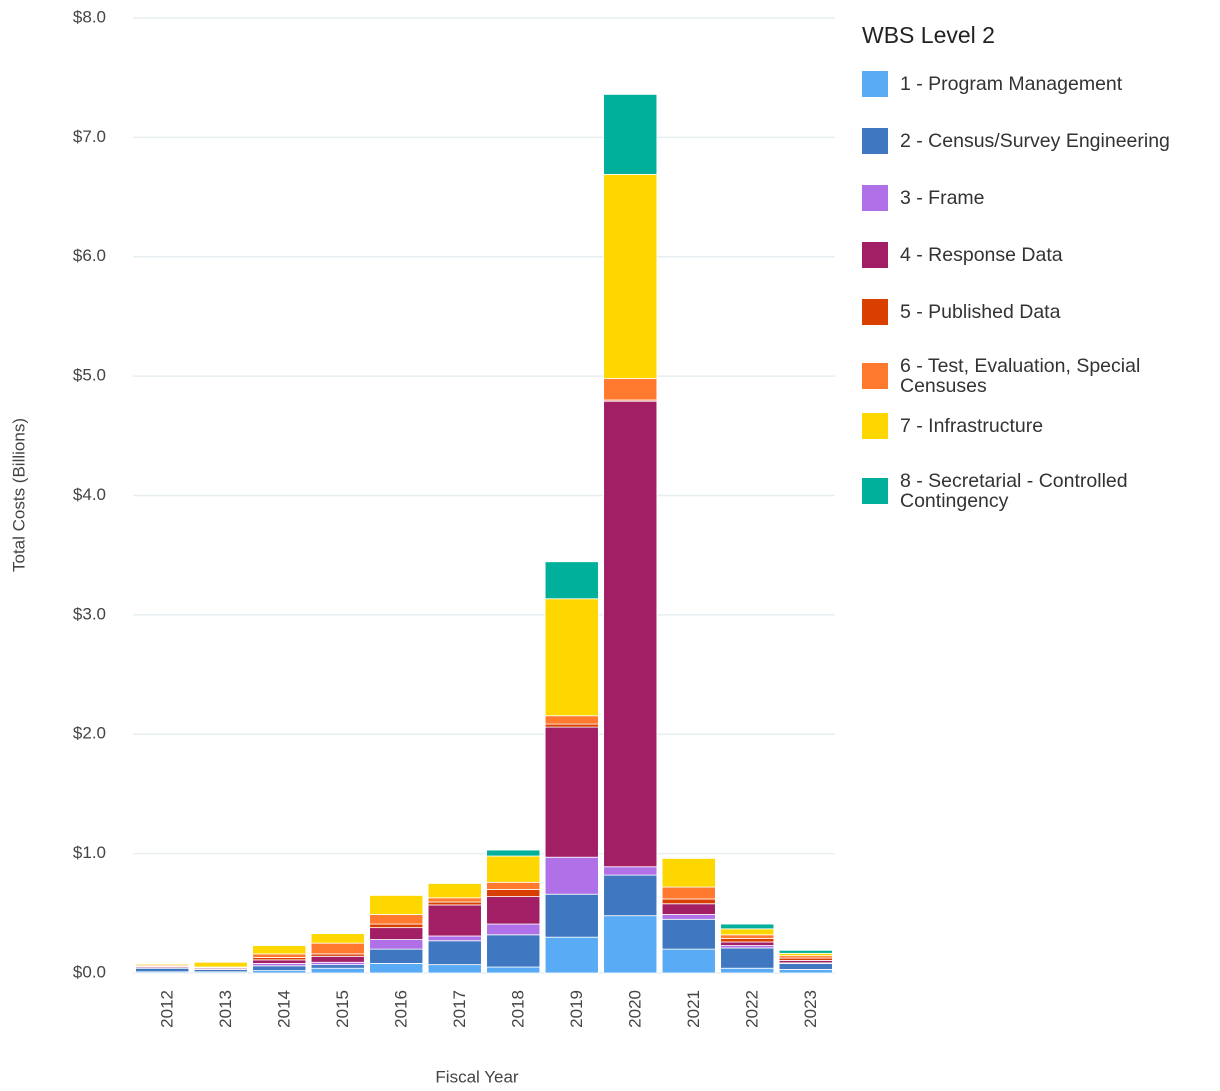 This screenshot has height=1091, width=1220. I want to click on legend-item: 8 - Secretarial - Controlled Contingency, so click(1037, 491).